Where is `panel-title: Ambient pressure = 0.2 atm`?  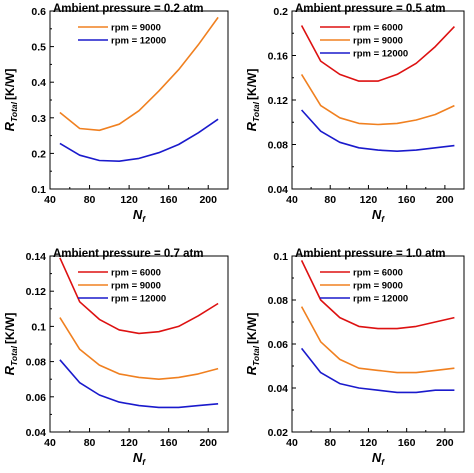
panel-title: Ambient pressure = 0.2 atm is located at coordinates (128, 9).